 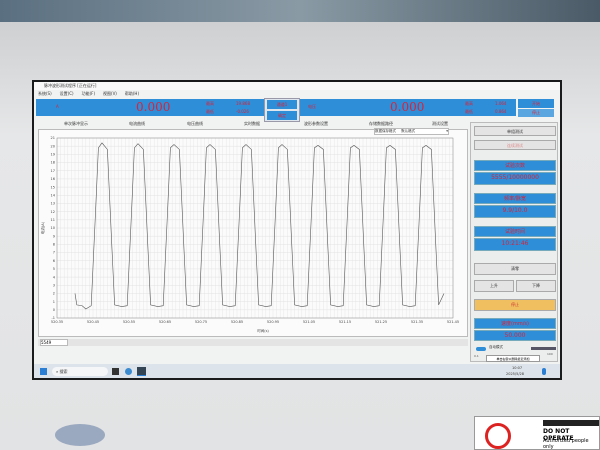 I want to click on freq-label: 频率/脉宽, so click(x=515, y=198).